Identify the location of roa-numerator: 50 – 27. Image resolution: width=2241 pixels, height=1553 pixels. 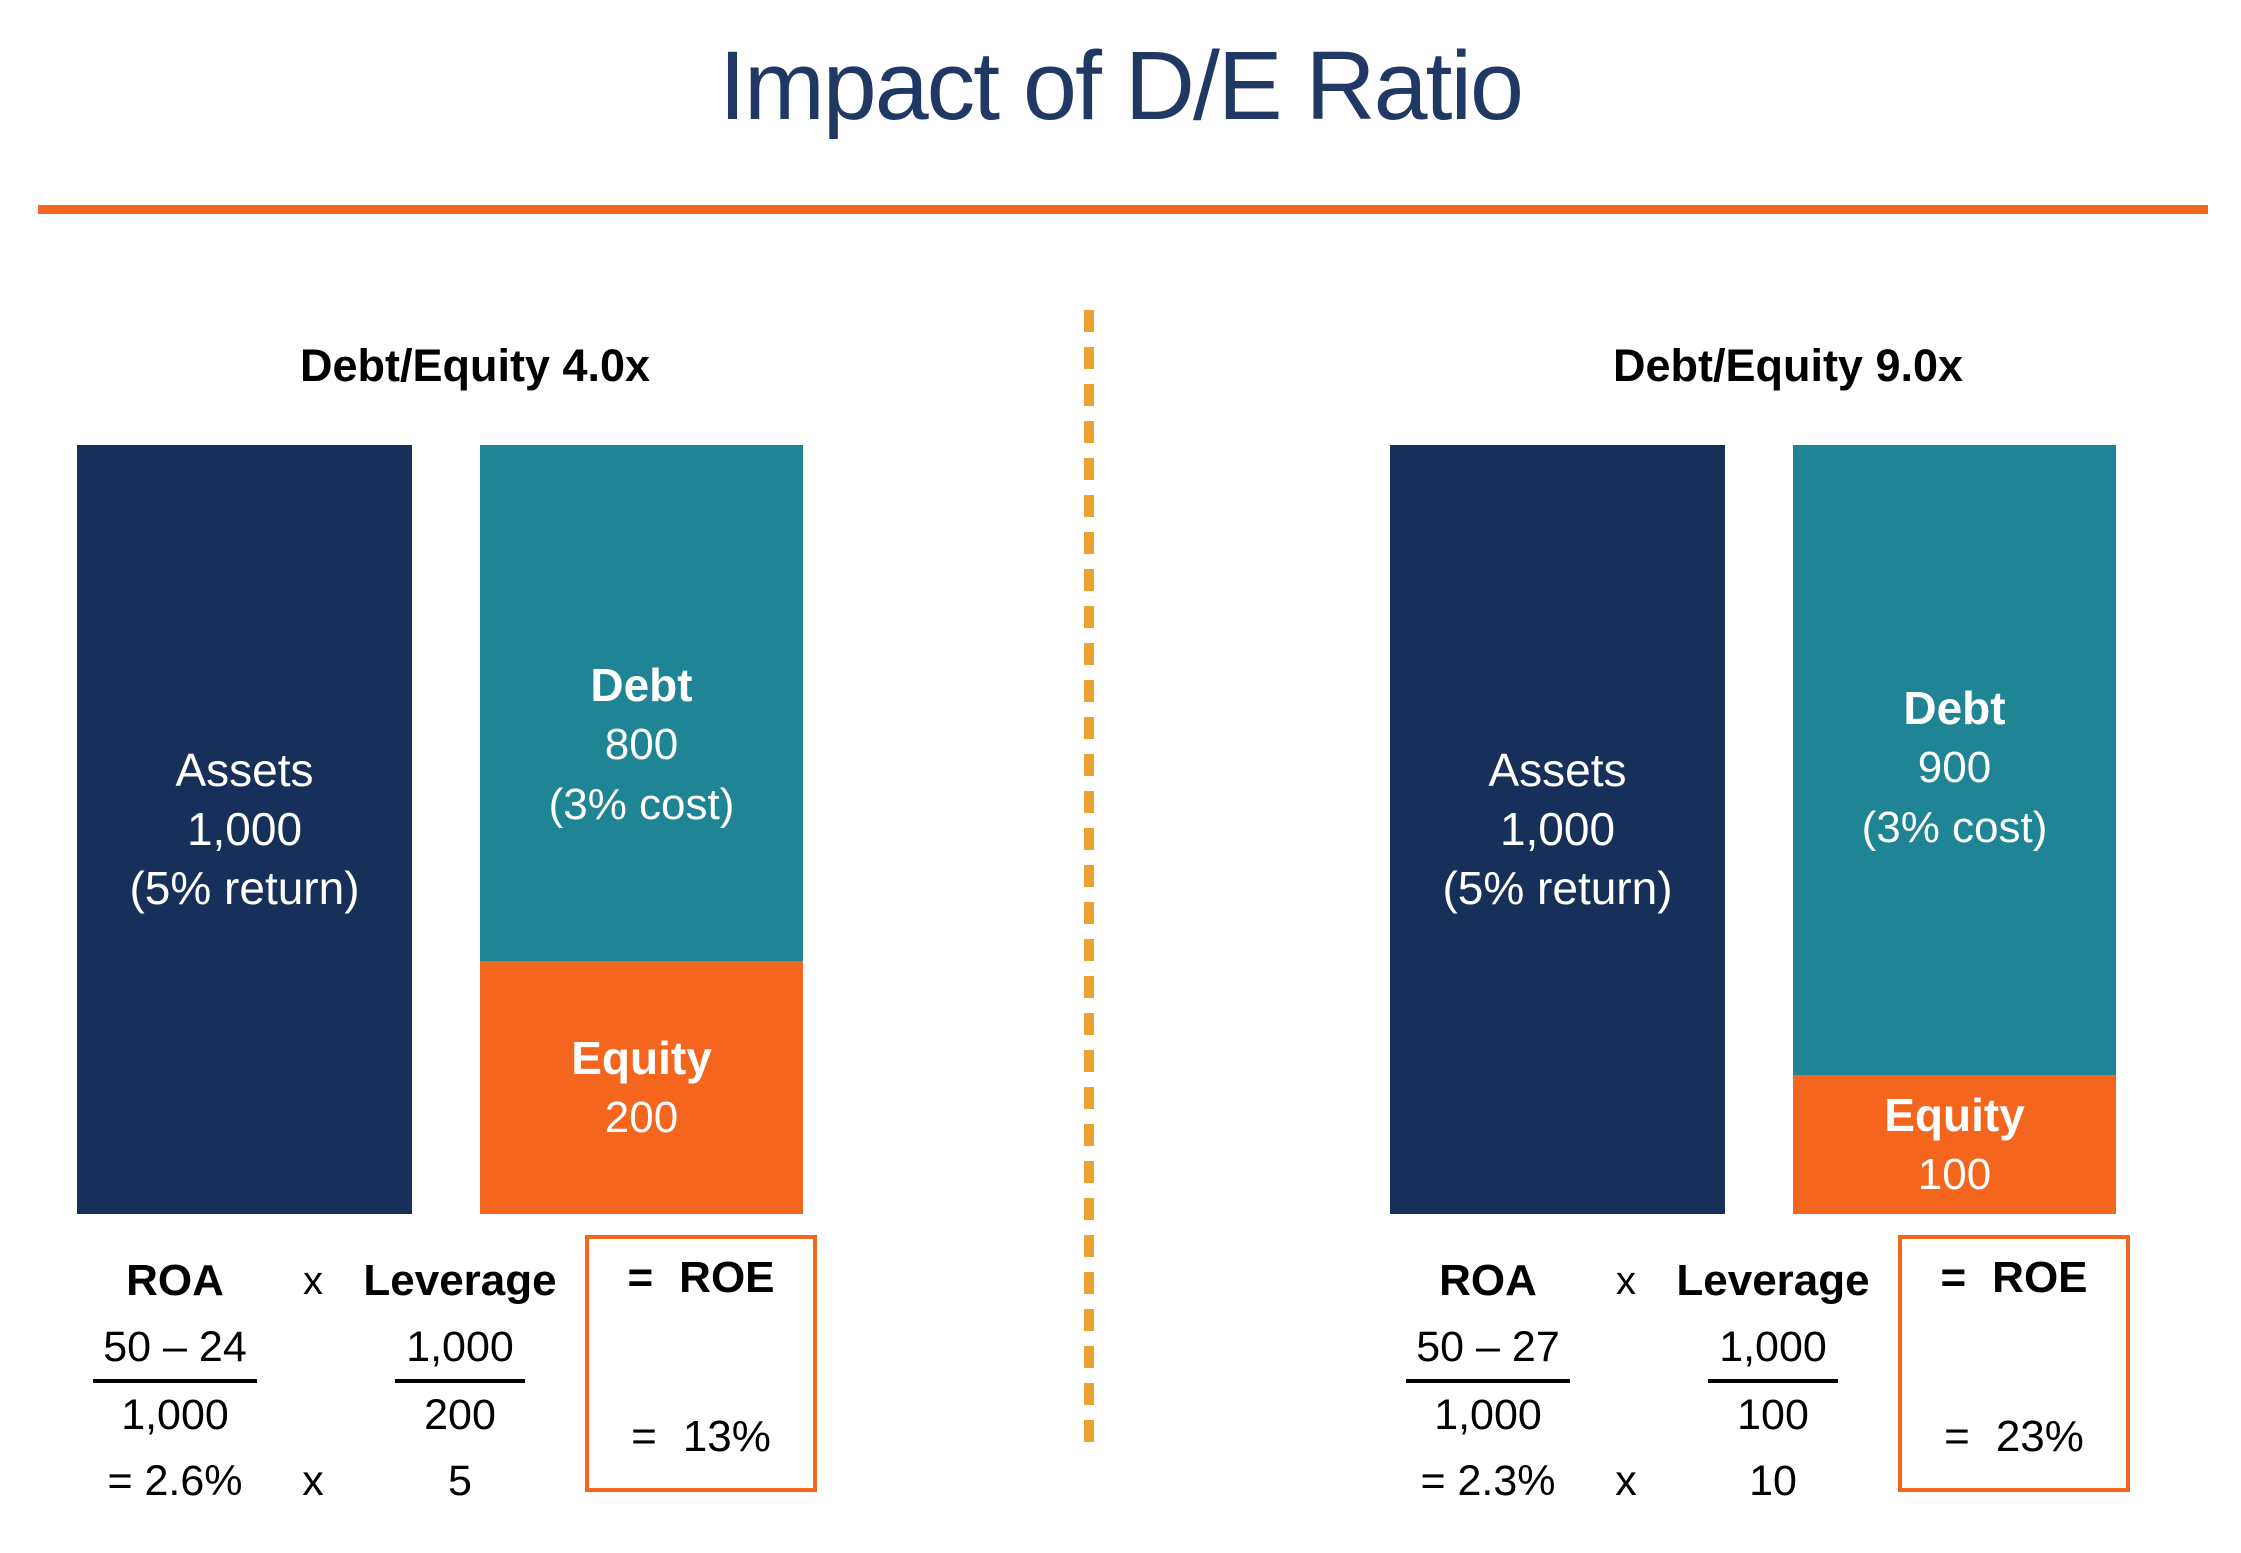
(1488, 1346).